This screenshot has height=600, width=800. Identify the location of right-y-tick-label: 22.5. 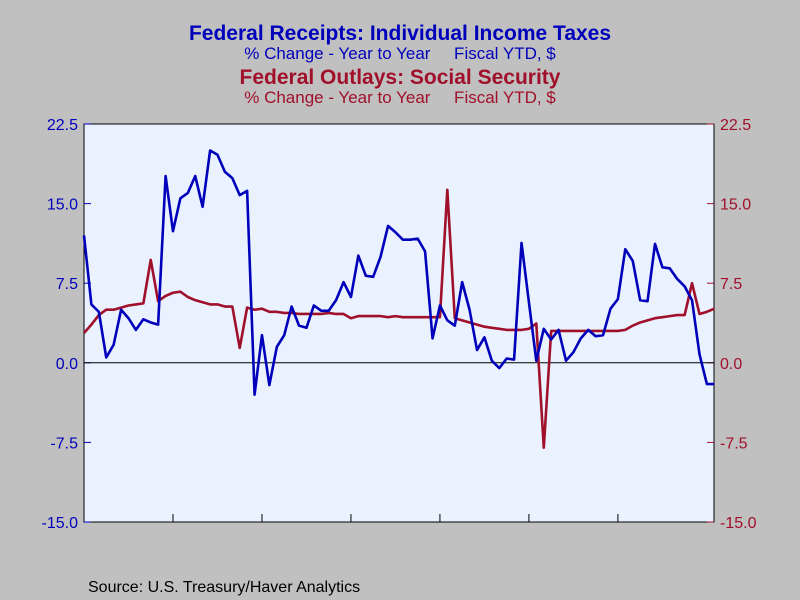
(735, 125).